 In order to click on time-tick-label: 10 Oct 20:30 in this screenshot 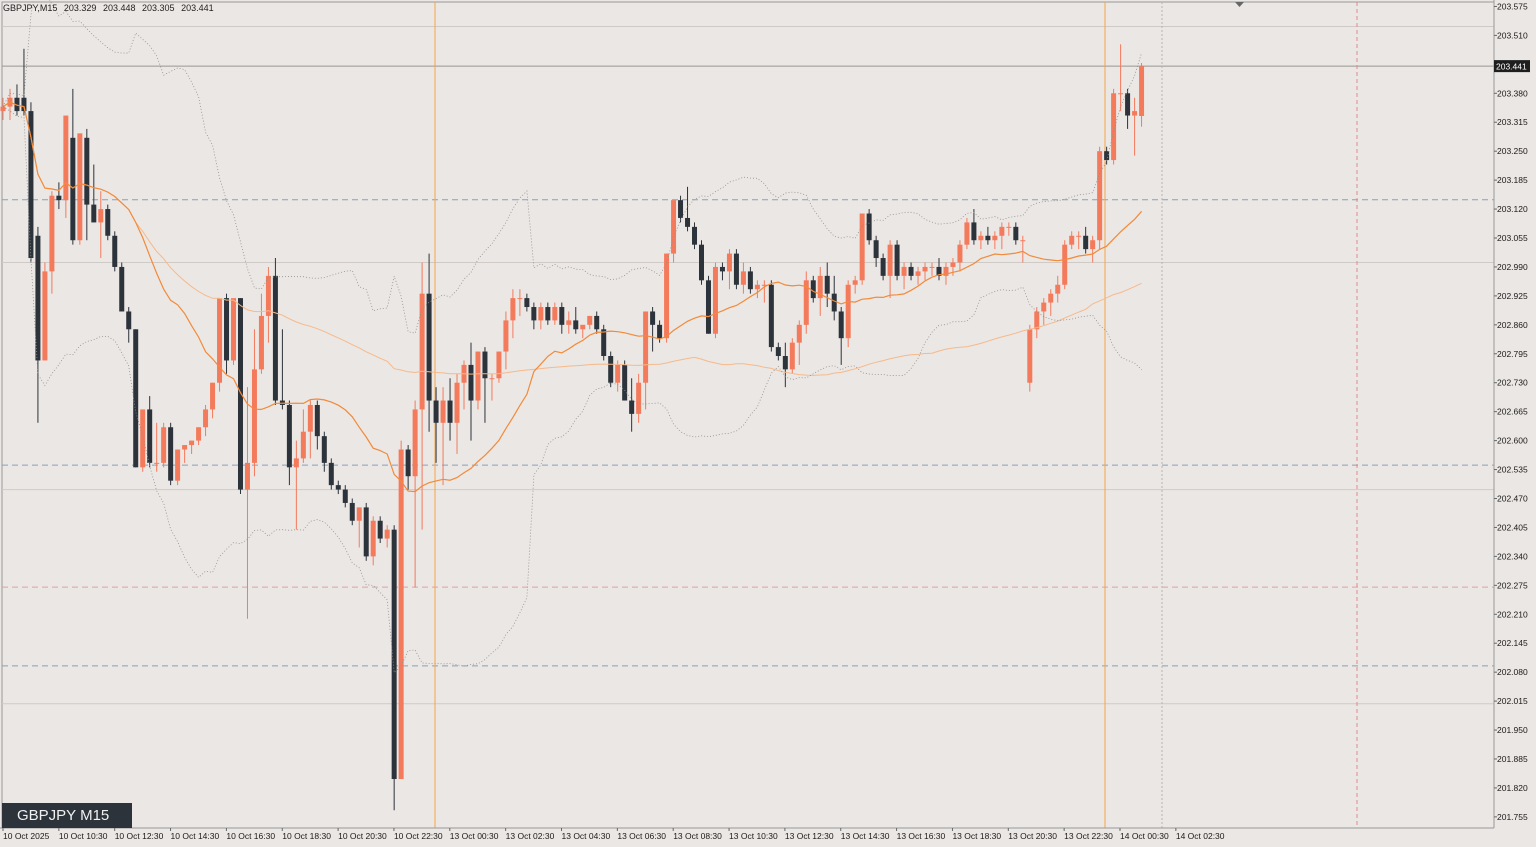, I will do `click(362, 836)`.